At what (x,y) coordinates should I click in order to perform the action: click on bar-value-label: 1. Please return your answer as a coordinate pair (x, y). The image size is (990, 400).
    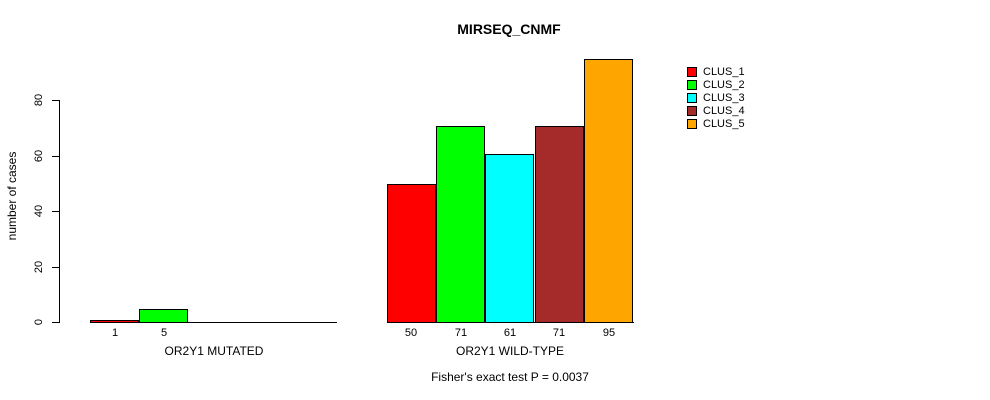
    Looking at the image, I should click on (115, 333).